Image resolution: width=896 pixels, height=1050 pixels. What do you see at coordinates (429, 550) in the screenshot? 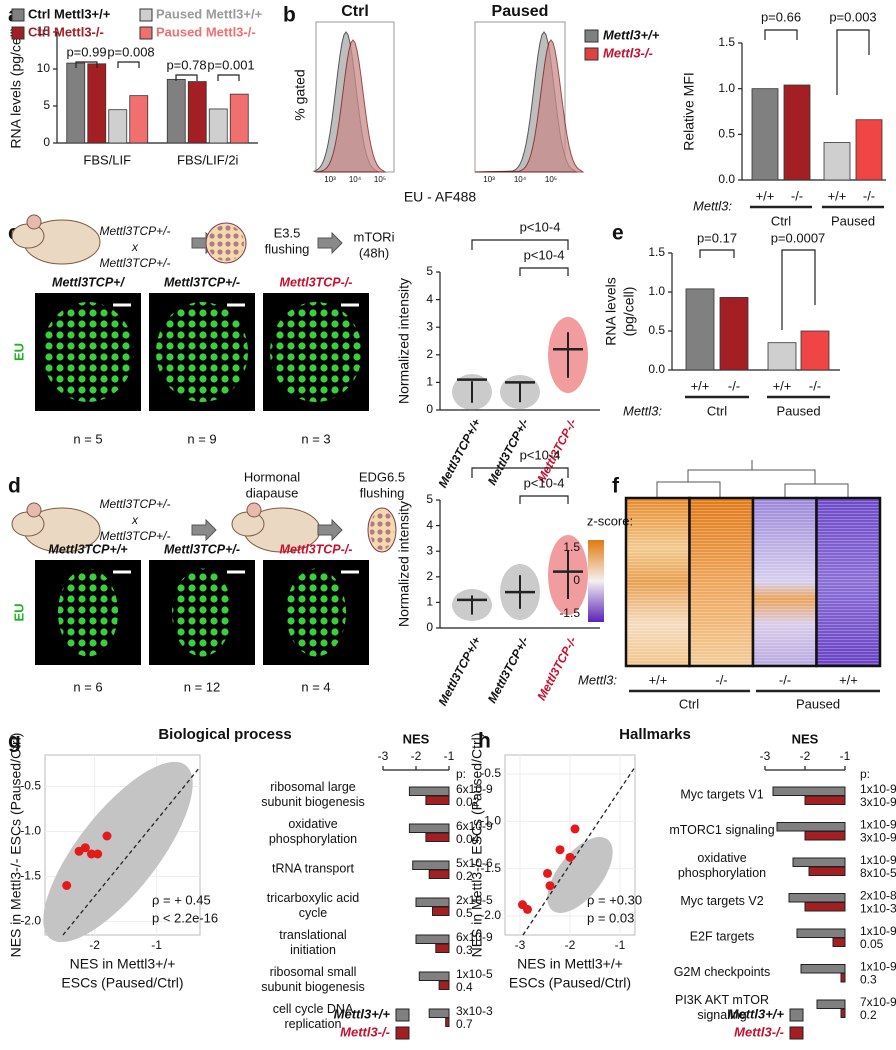
I see `y-tick-label: 3` at bounding box center [429, 550].